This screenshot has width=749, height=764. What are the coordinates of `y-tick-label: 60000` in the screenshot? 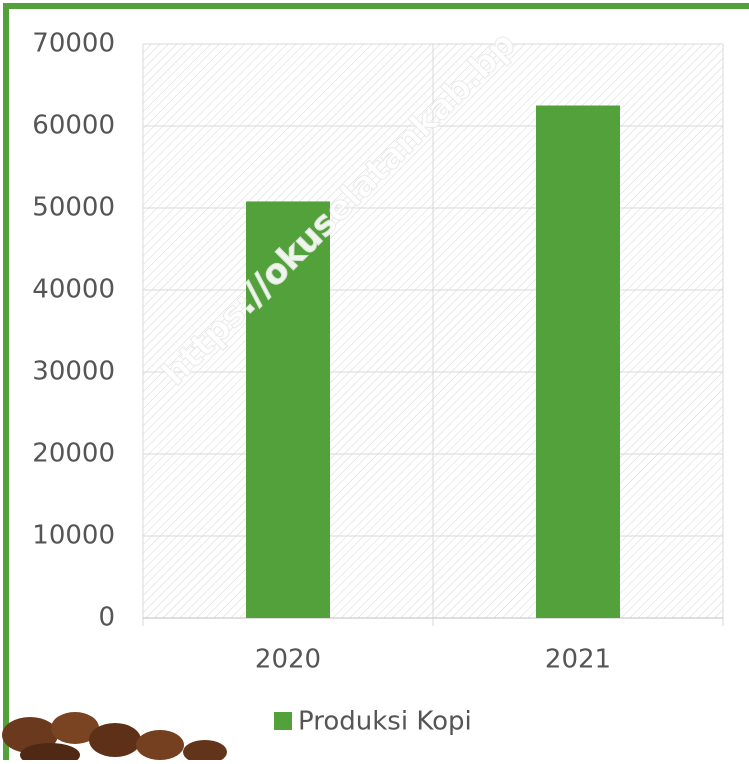 It's located at (73, 126).